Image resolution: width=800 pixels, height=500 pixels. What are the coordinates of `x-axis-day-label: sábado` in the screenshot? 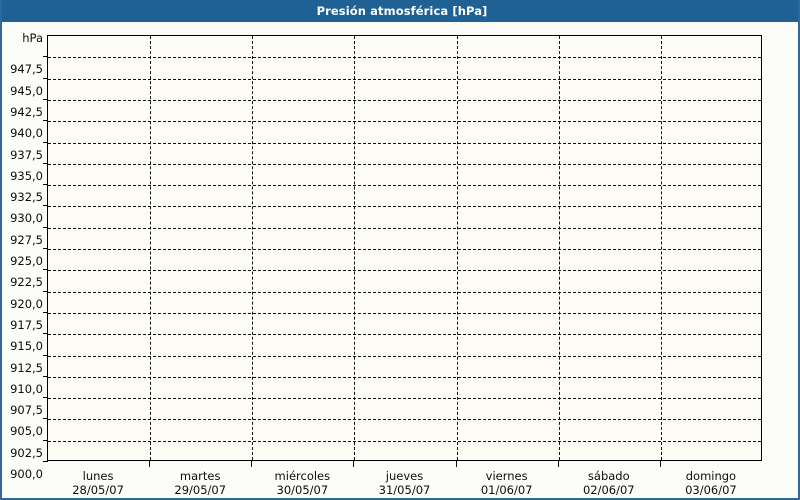 It's located at (608, 476).